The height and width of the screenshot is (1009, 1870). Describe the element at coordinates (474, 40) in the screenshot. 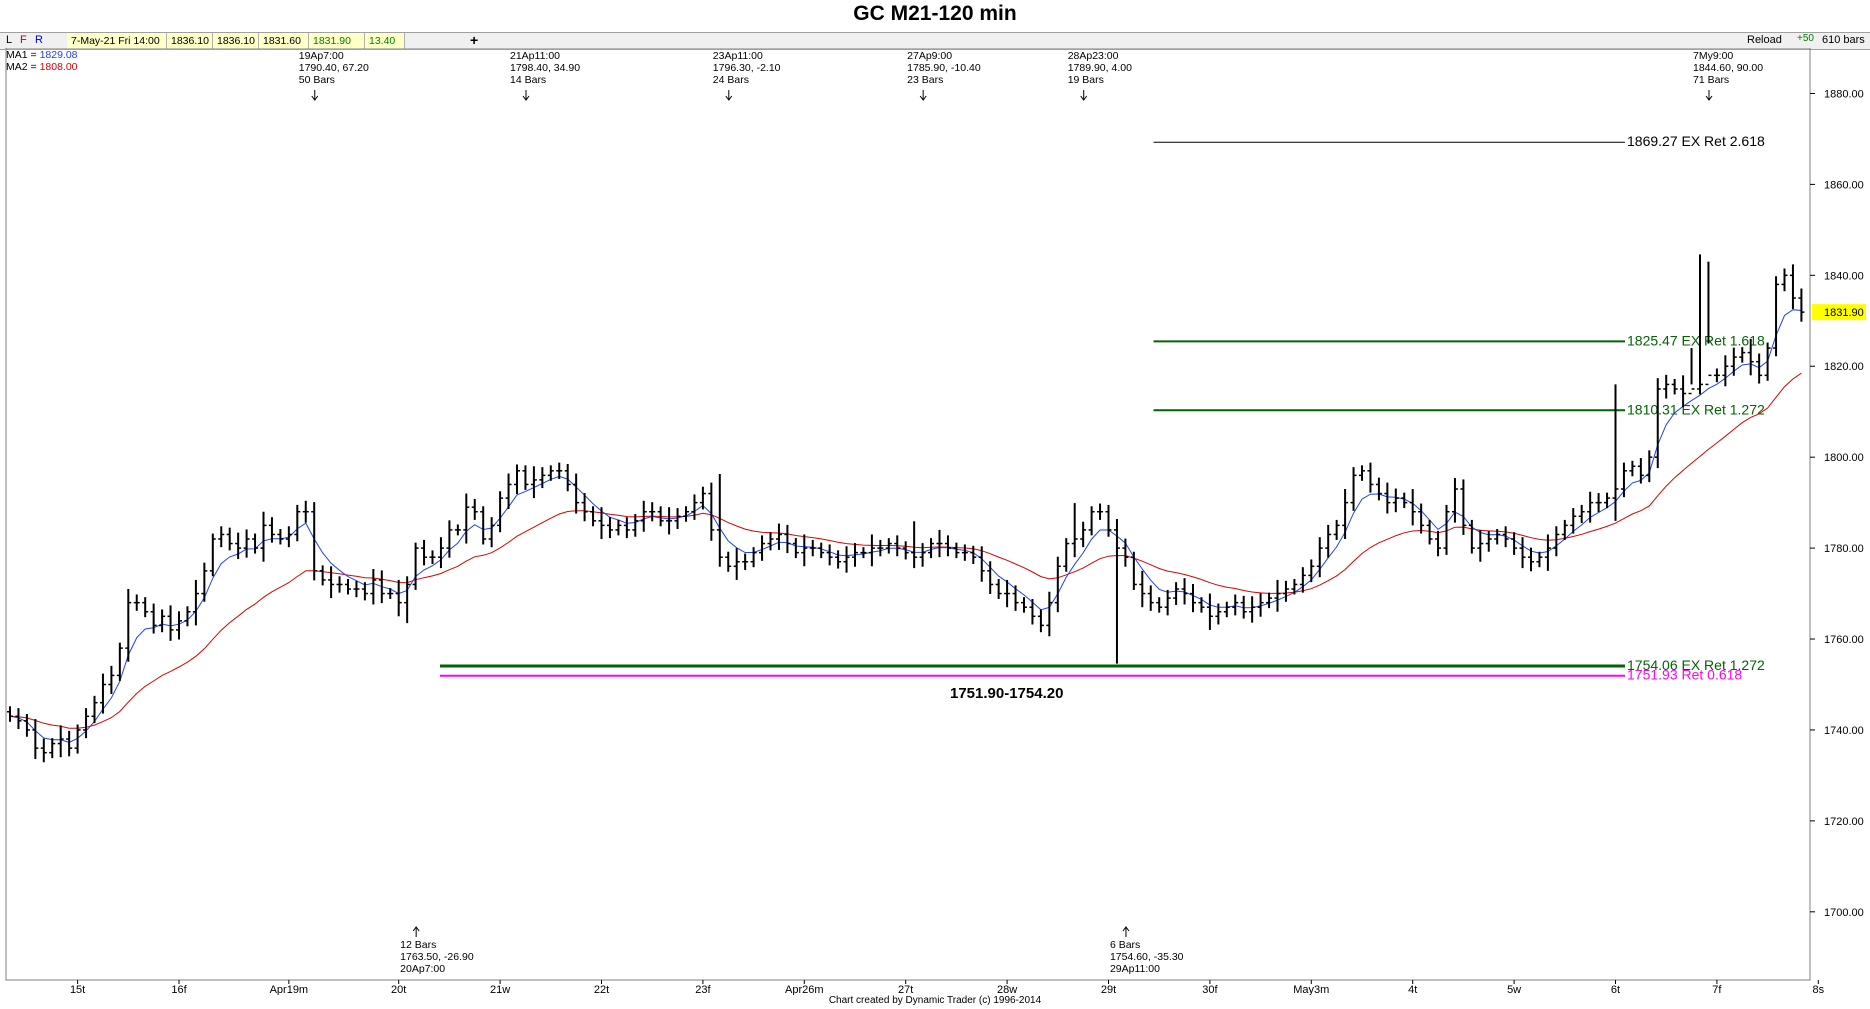

I see `add-button: +` at that location.